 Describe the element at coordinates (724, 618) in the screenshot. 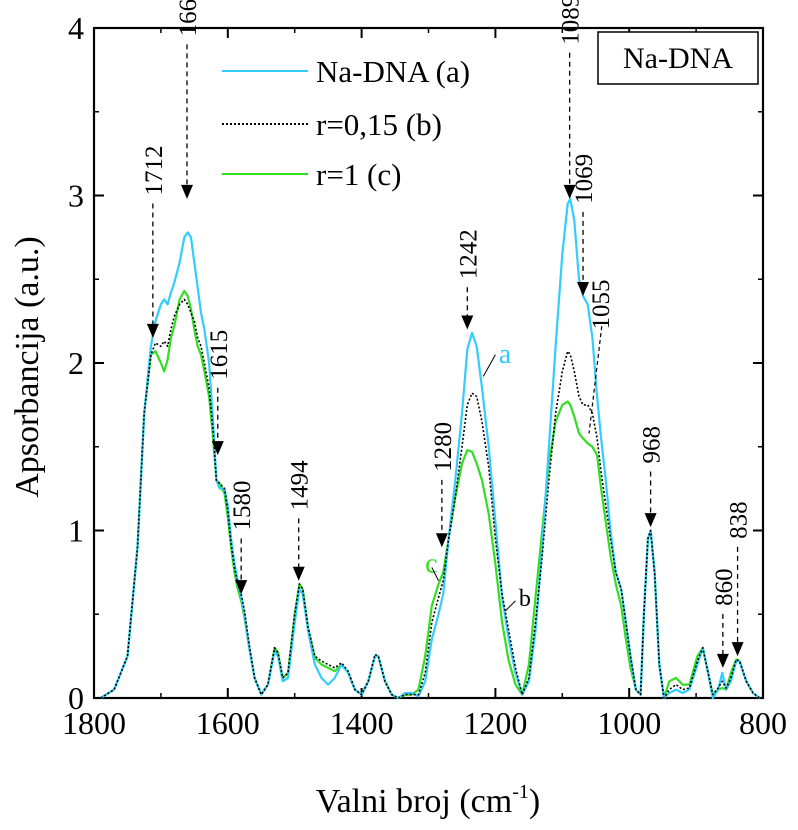

I see `peak-annotation-860: 860` at that location.